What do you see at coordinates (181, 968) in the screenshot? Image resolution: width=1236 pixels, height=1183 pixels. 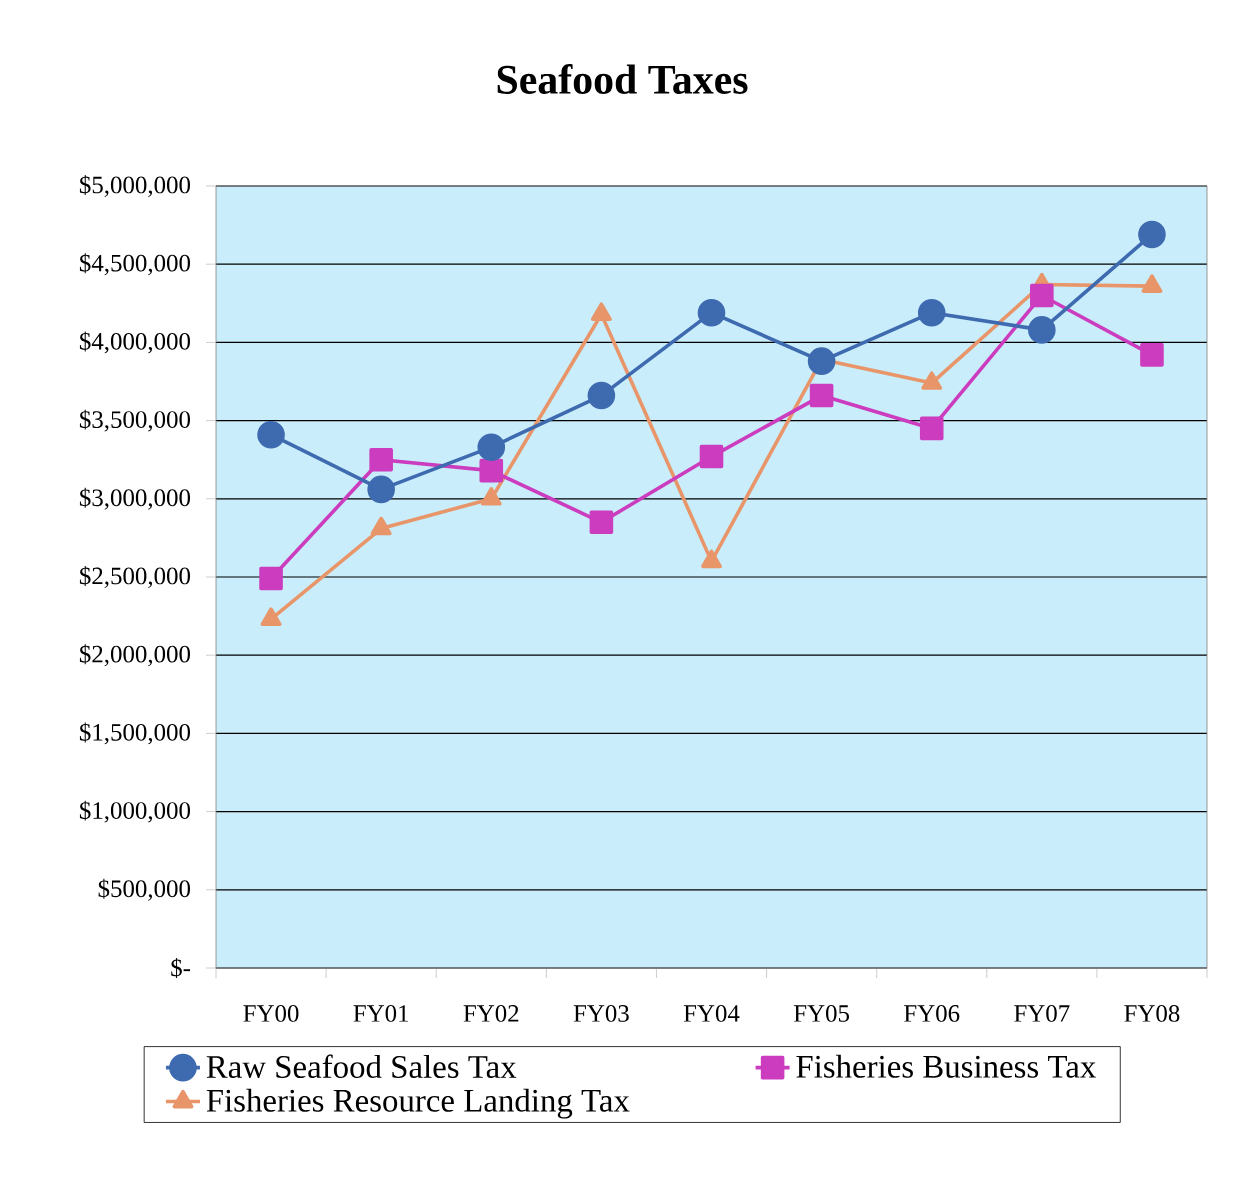 I see `y-tick-label: $-` at bounding box center [181, 968].